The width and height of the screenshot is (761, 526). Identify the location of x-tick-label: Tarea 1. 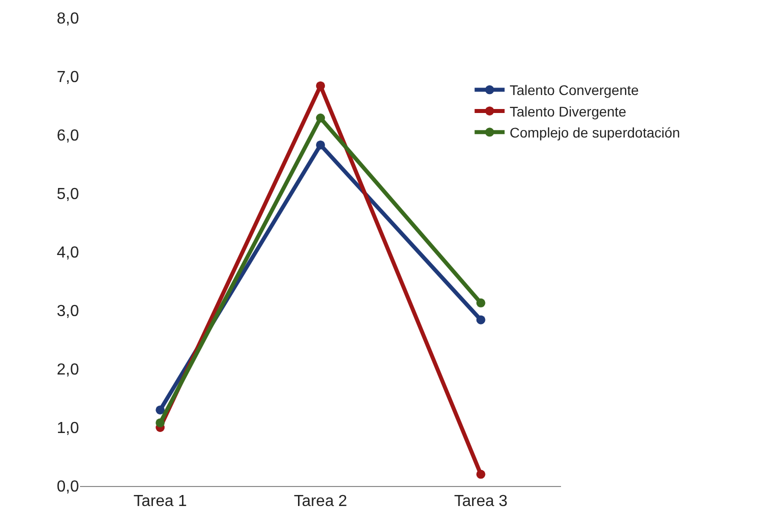
(160, 501).